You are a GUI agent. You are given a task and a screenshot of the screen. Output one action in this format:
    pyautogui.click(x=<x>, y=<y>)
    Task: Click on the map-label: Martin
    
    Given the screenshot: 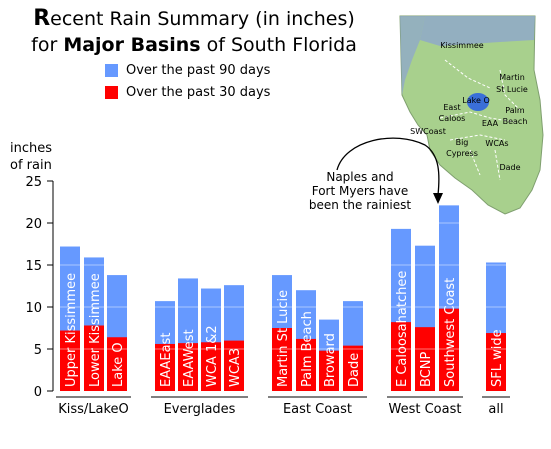 What is the action you would take?
    pyautogui.click(x=512, y=77)
    